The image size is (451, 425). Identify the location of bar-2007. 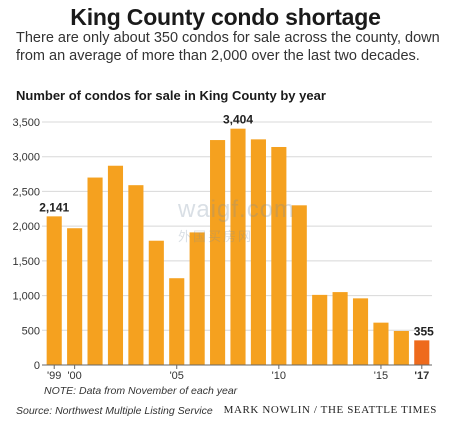
(218, 252).